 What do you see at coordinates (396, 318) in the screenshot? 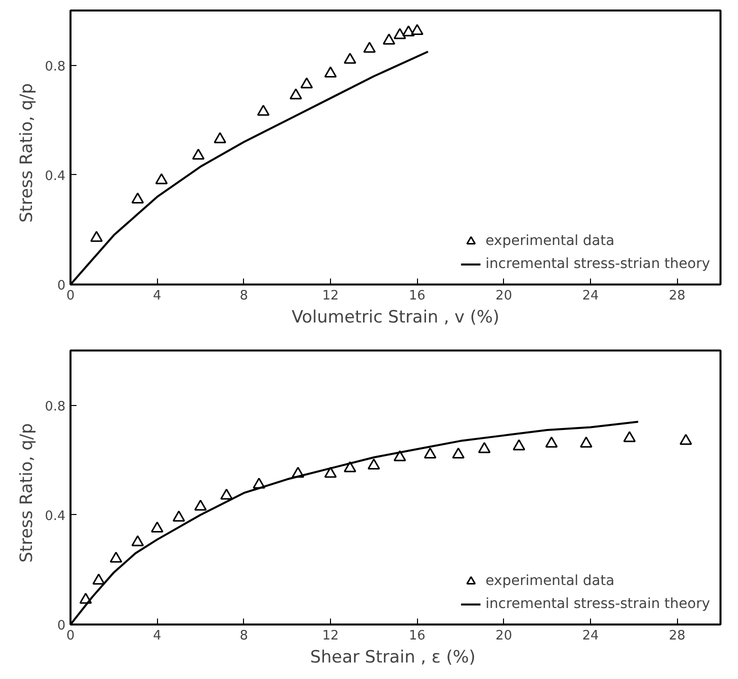
I see `x-axis-title: Volumetric Strain , v (%)` at bounding box center [396, 318].